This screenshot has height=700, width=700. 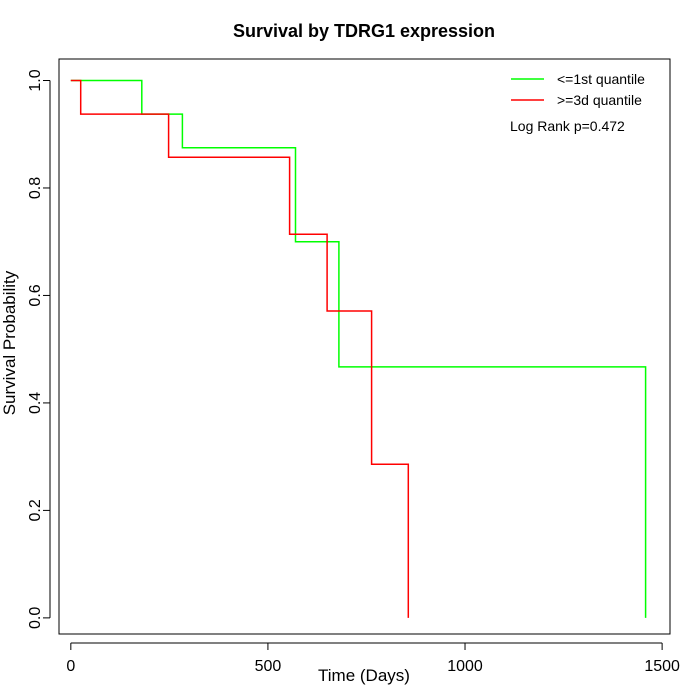 I want to click on x-tick-label: 1500, so click(x=662, y=666).